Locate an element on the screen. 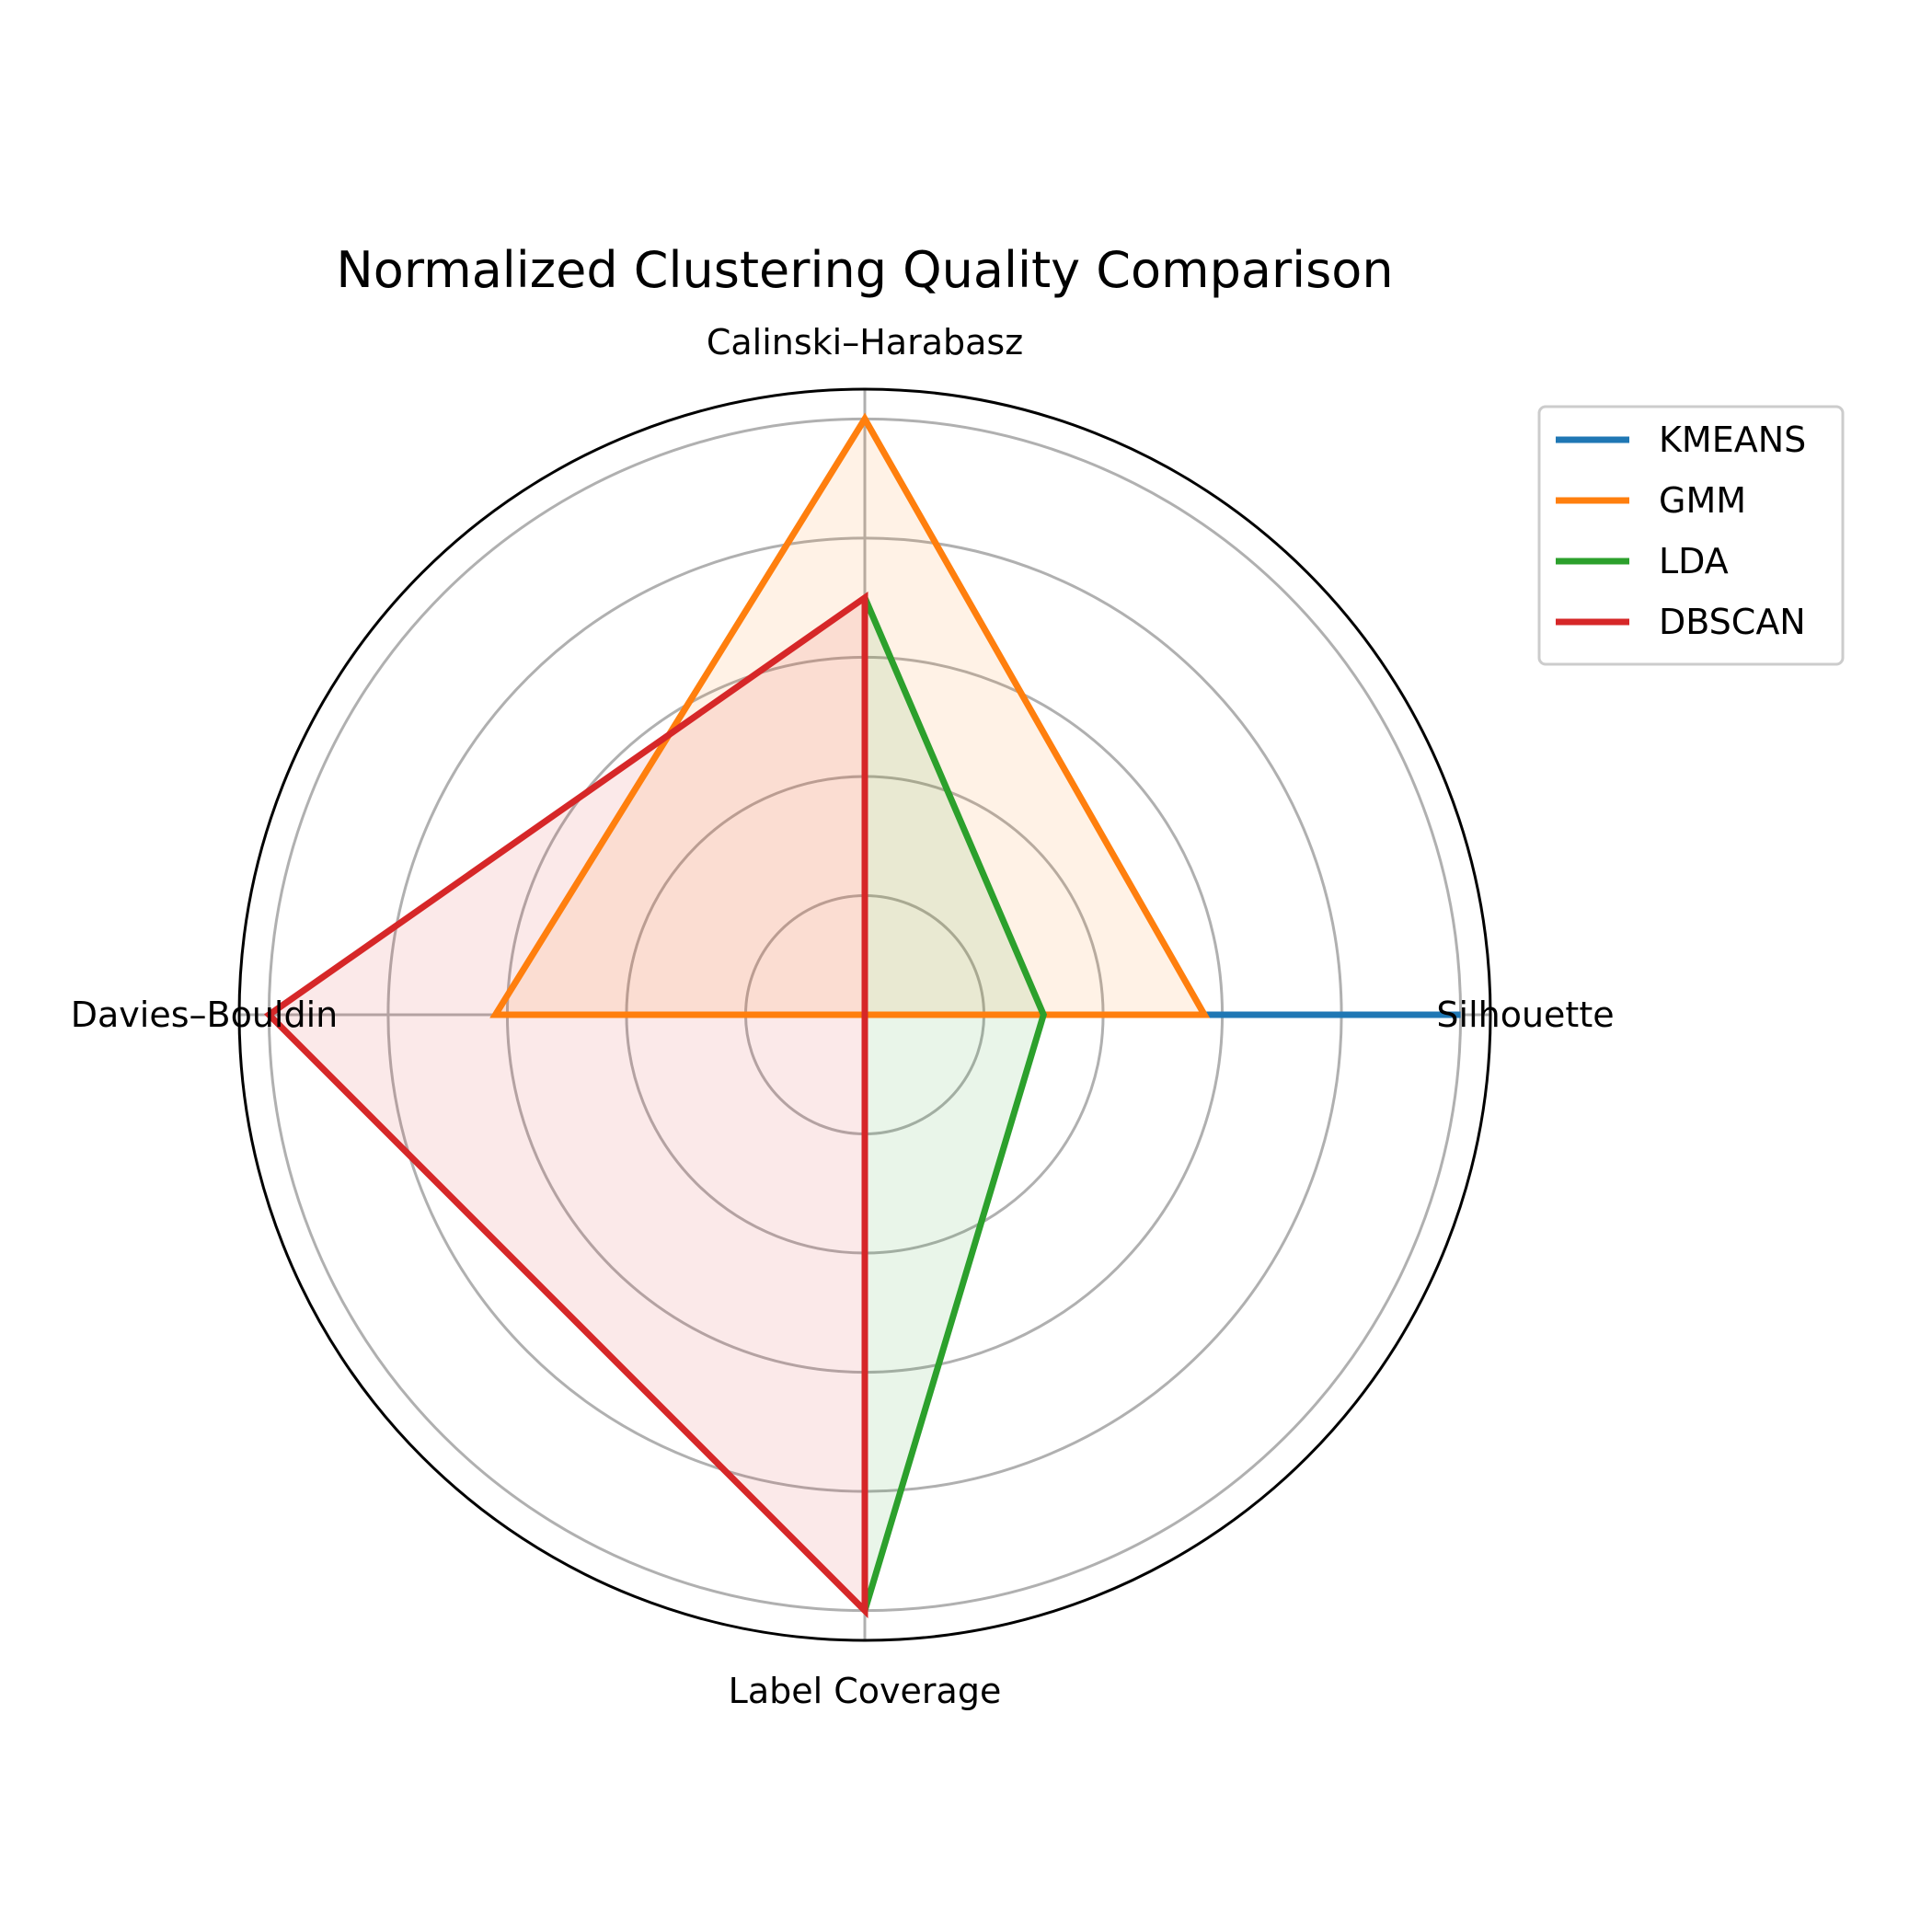 The width and height of the screenshot is (1932, 1932). legend-label-gmm: GMM is located at coordinates (1702, 500).